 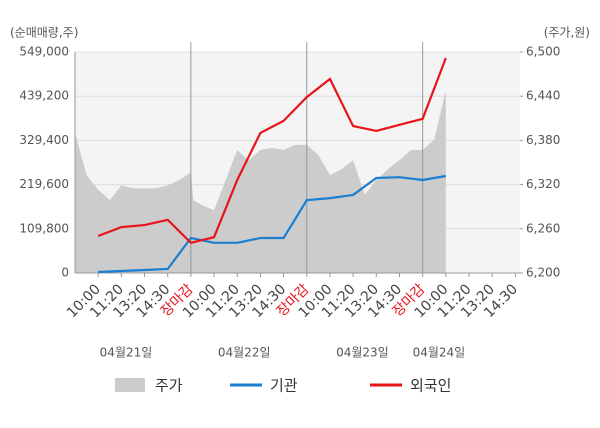 I want to click on y2-tick-label: 6,440, so click(x=543, y=96).